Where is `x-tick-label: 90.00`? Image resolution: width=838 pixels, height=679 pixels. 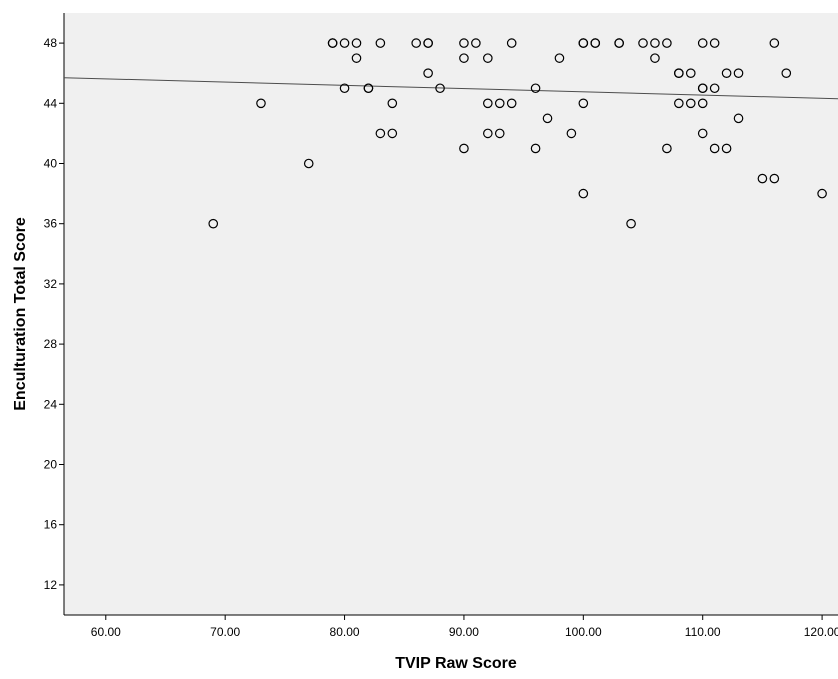
x-tick-label: 90.00 is located at coordinates (464, 632).